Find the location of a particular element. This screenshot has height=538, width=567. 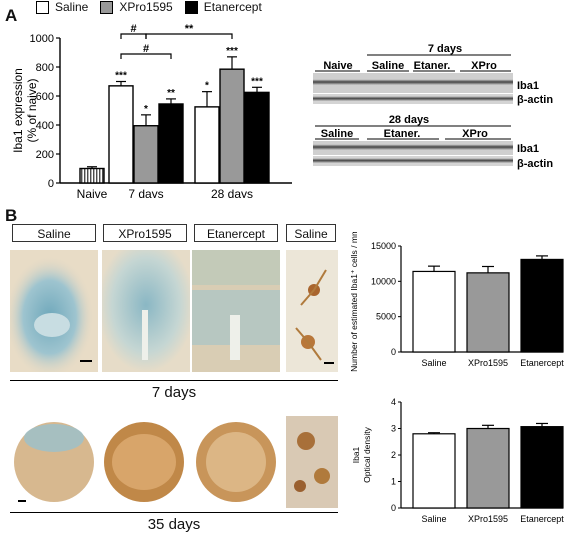

chart-a-bracket-1-label: # is located at coordinates (133, 29).